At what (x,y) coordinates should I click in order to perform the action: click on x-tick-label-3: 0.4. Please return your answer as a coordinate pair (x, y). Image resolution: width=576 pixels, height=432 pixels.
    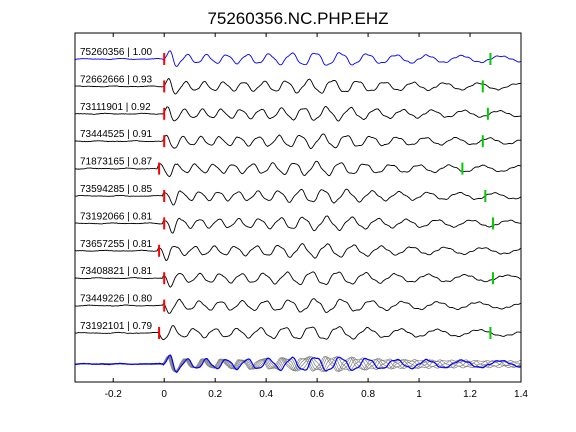
    Looking at the image, I should click on (266, 394).